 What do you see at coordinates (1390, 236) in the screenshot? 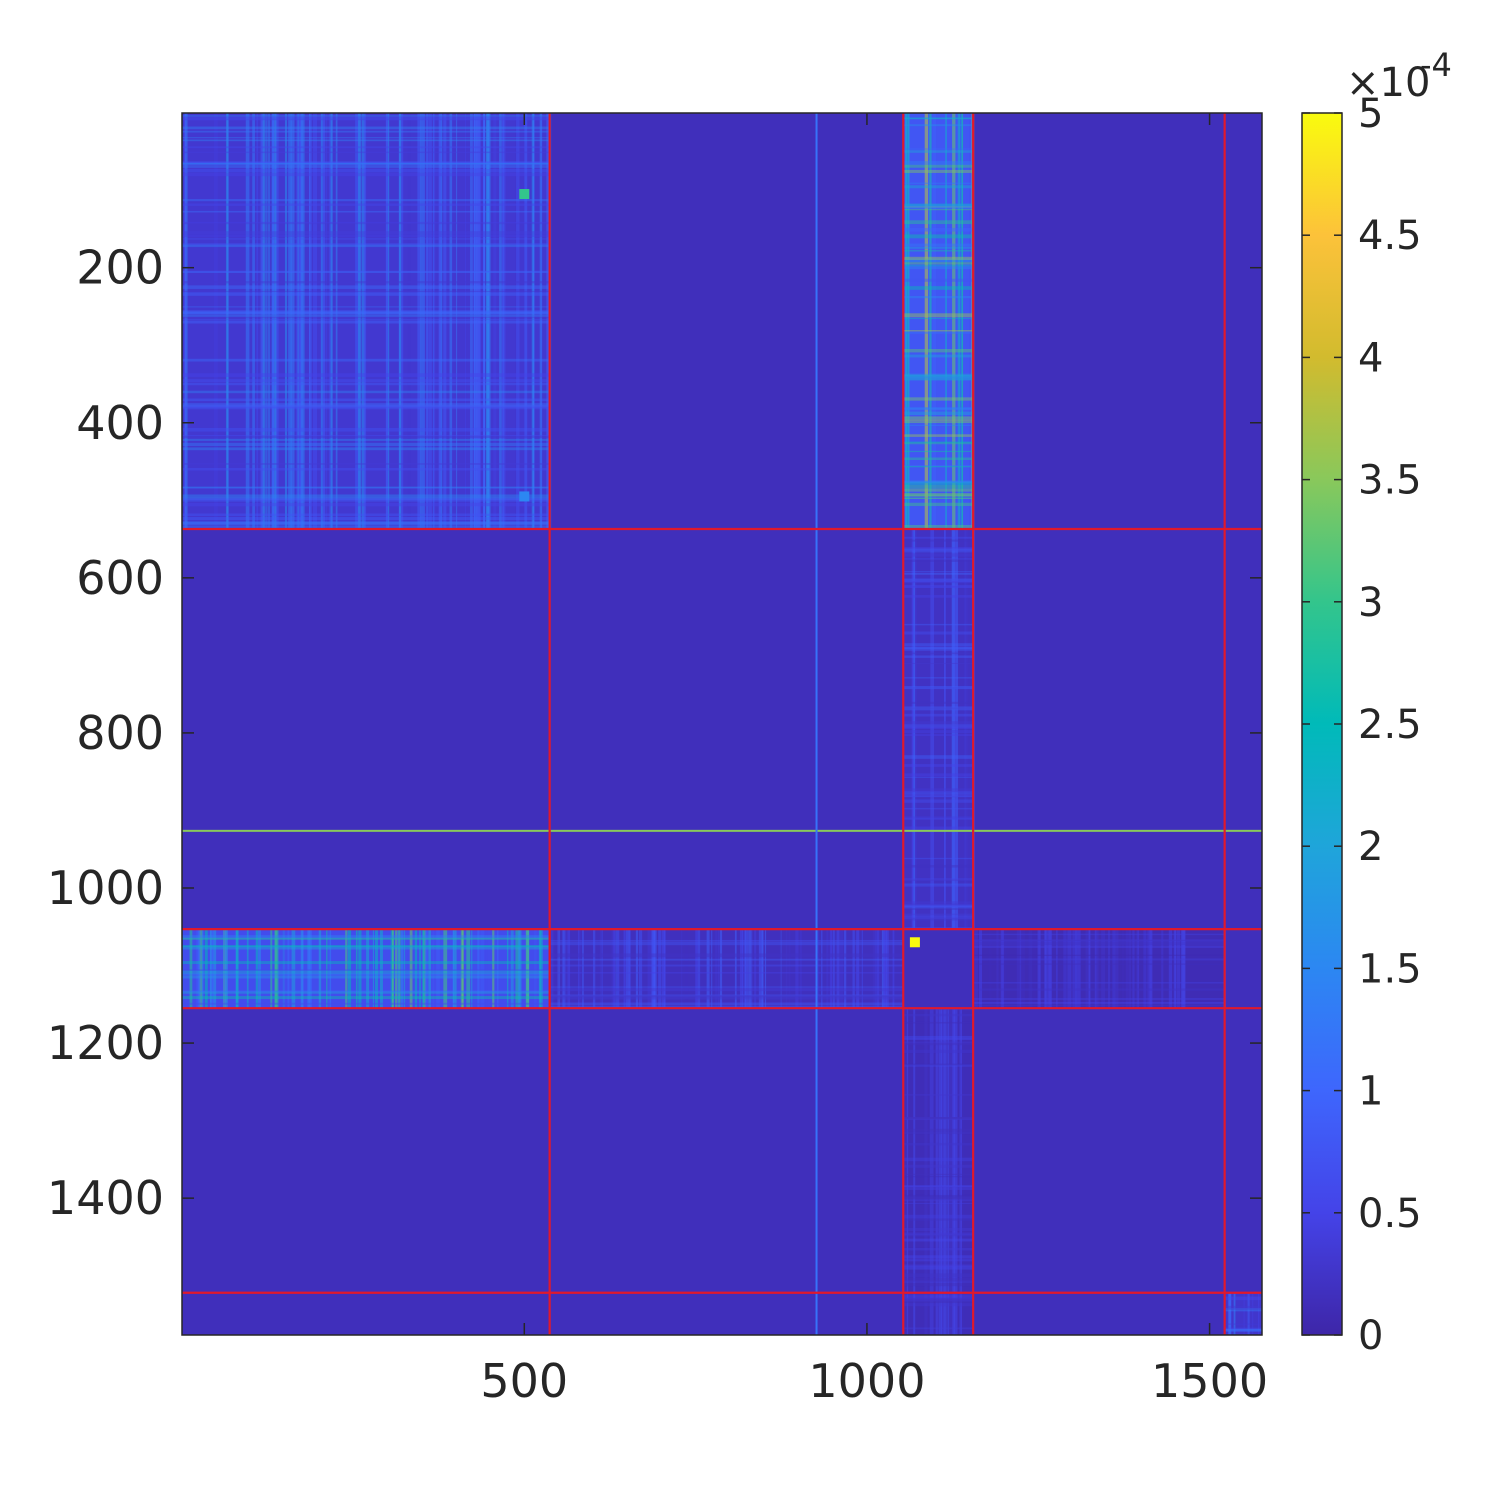
I see `colorbar-tick-label: 4.5` at bounding box center [1390, 236].